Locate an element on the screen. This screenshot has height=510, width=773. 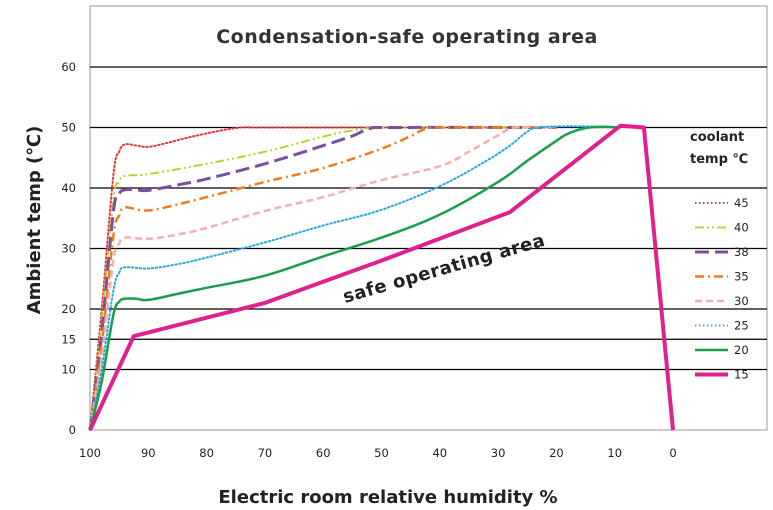
legend-label-25: 25 is located at coordinates (741, 326).